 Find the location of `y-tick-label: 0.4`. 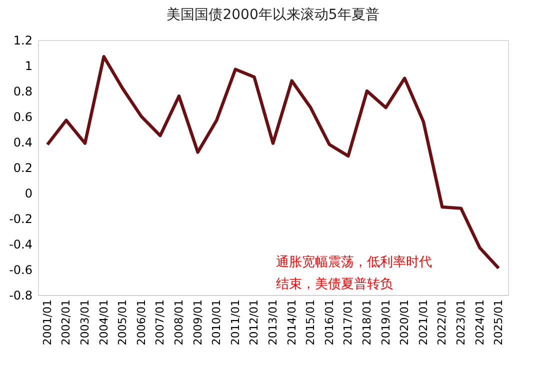

y-tick-label: 0.4 is located at coordinates (22, 143).